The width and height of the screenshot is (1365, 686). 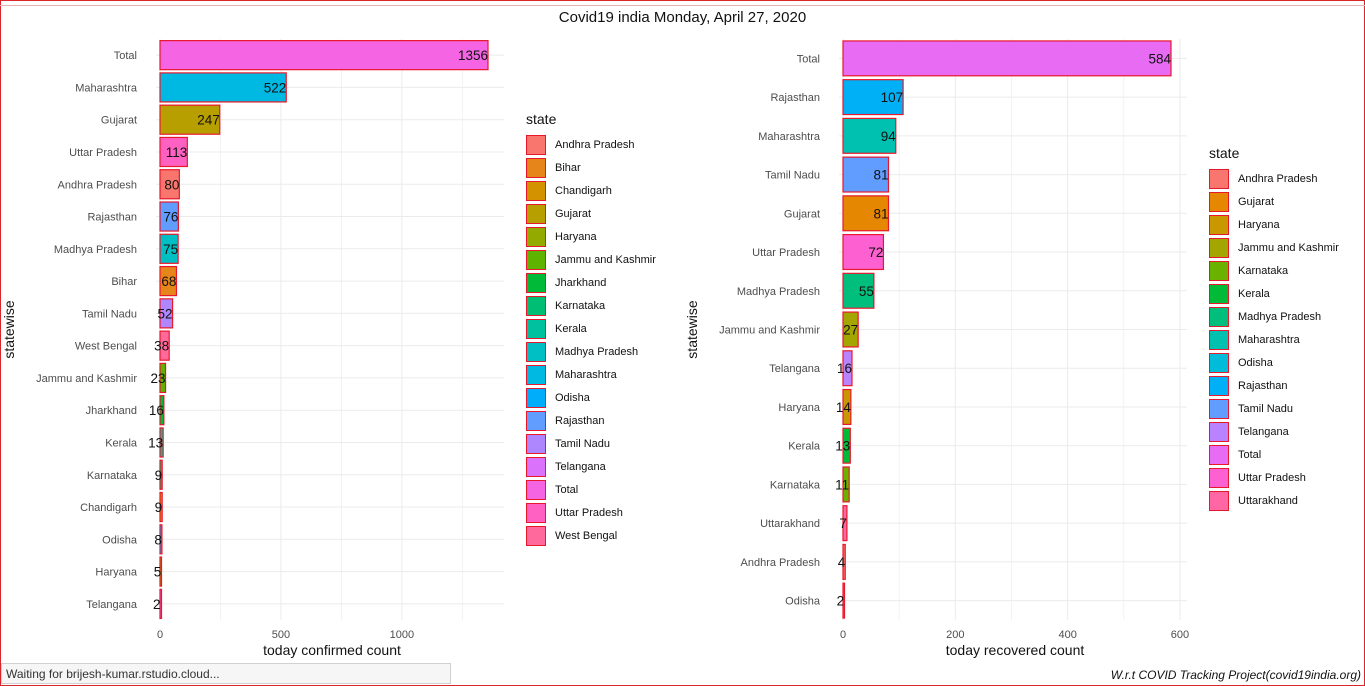 What do you see at coordinates (9, 329) in the screenshot?
I see `y-axis-title: statewise` at bounding box center [9, 329].